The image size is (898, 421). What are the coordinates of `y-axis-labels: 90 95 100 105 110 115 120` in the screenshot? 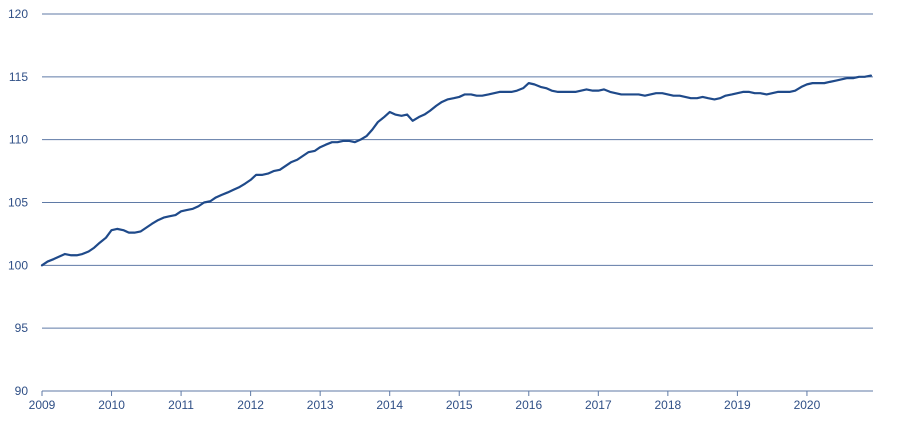 It's located at (18, 202).